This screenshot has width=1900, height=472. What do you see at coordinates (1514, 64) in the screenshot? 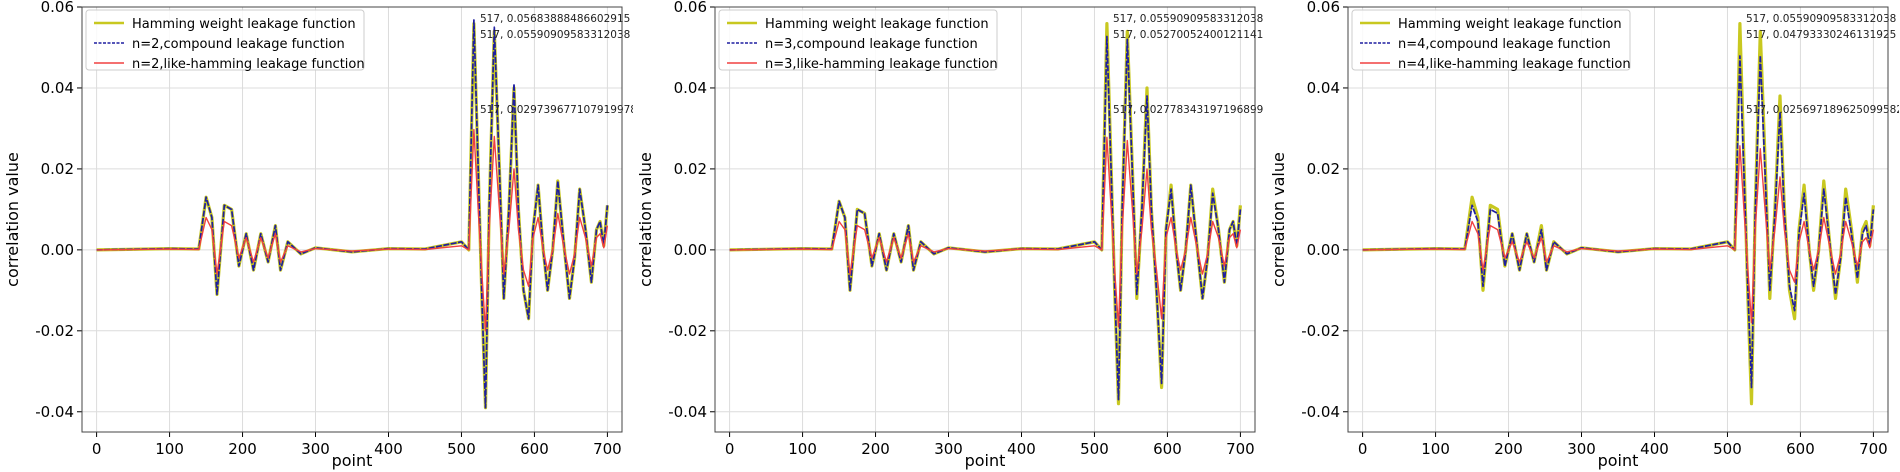
I see `legend-entry: n=4,like-hamming leakage function` at bounding box center [1514, 64].